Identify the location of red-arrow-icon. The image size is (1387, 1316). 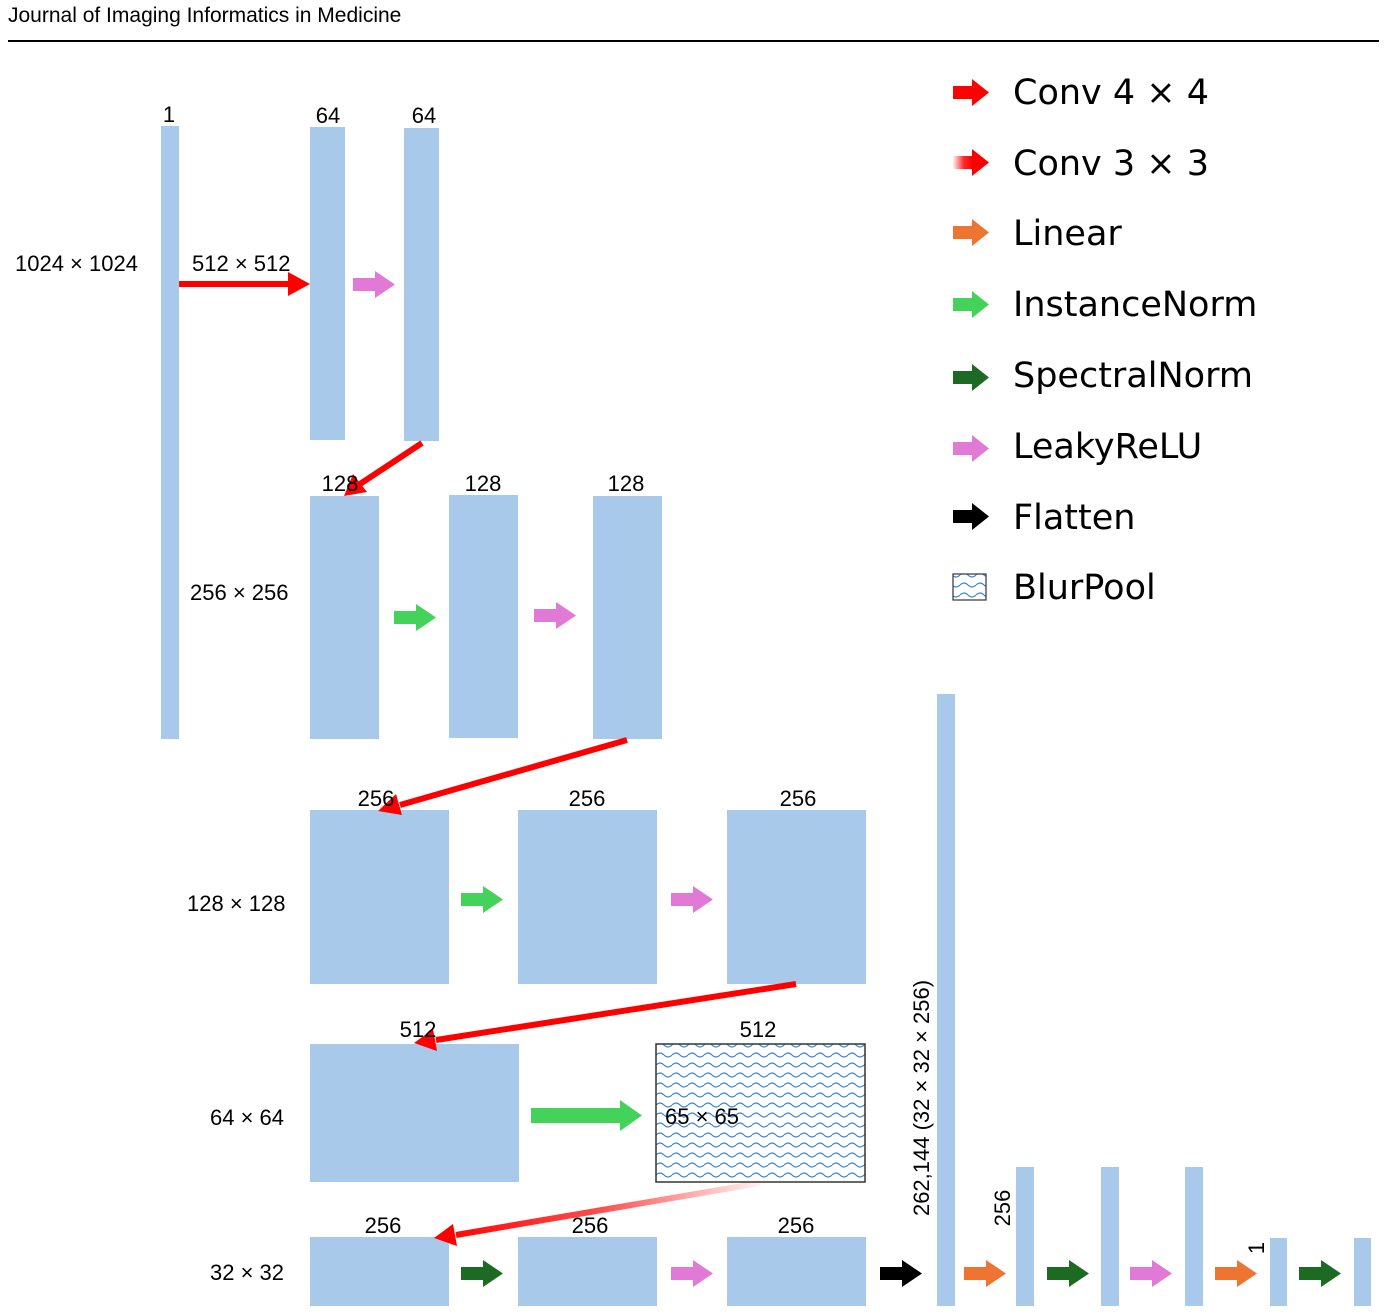
(971, 92).